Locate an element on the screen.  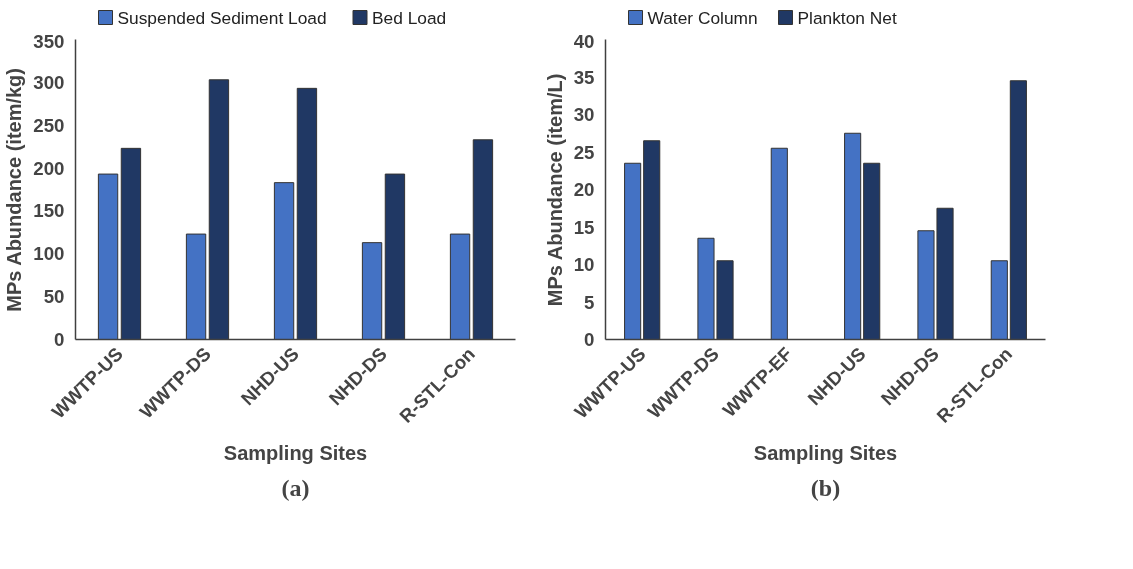
y-tick-label: 40 is located at coordinates (584, 41).